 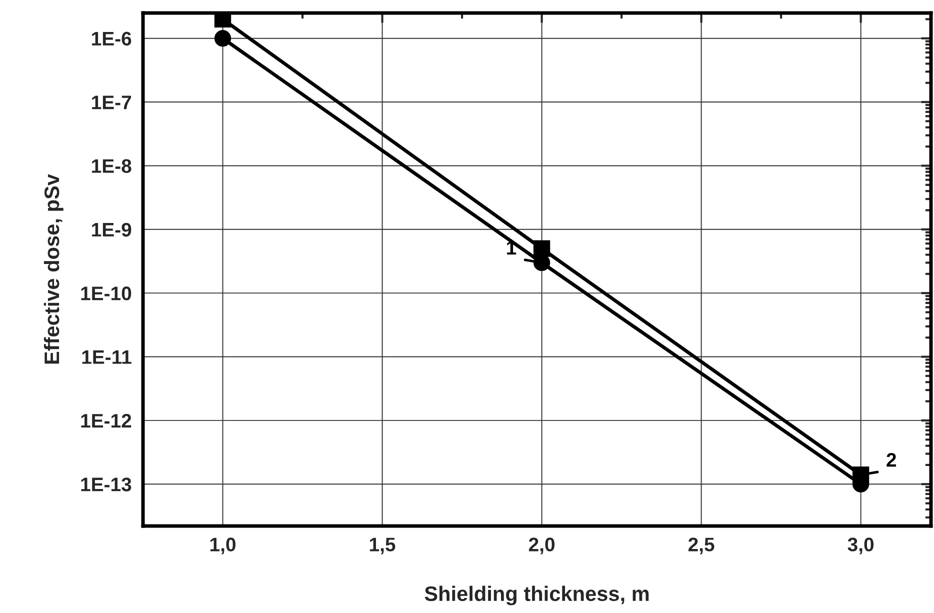 What do you see at coordinates (536, 596) in the screenshot?
I see `x-axis-title: Shielding thickness, m` at bounding box center [536, 596].